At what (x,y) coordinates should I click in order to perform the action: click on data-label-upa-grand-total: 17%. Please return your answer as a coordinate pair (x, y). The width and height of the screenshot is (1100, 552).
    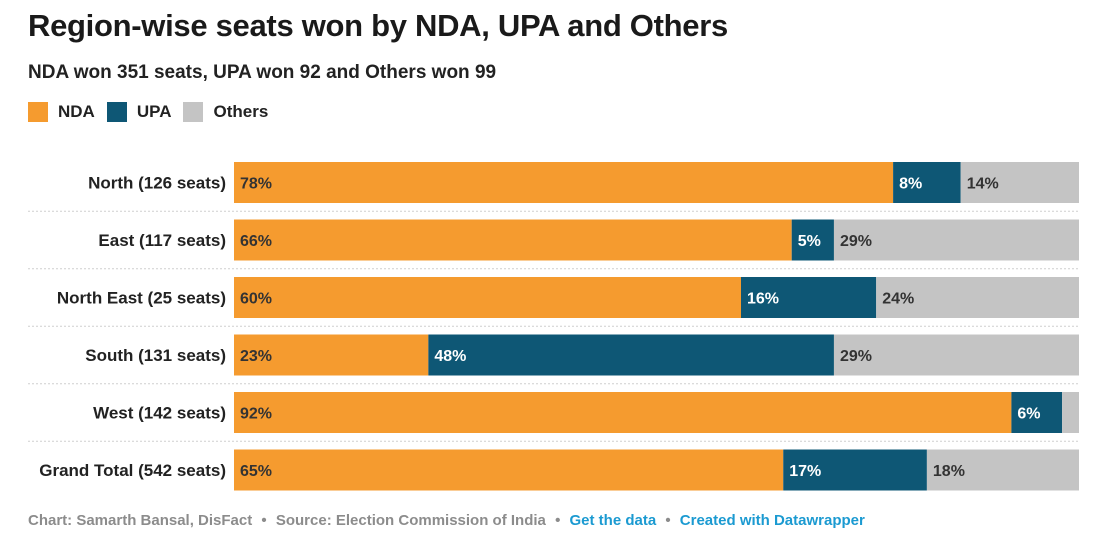
    Looking at the image, I should click on (805, 471).